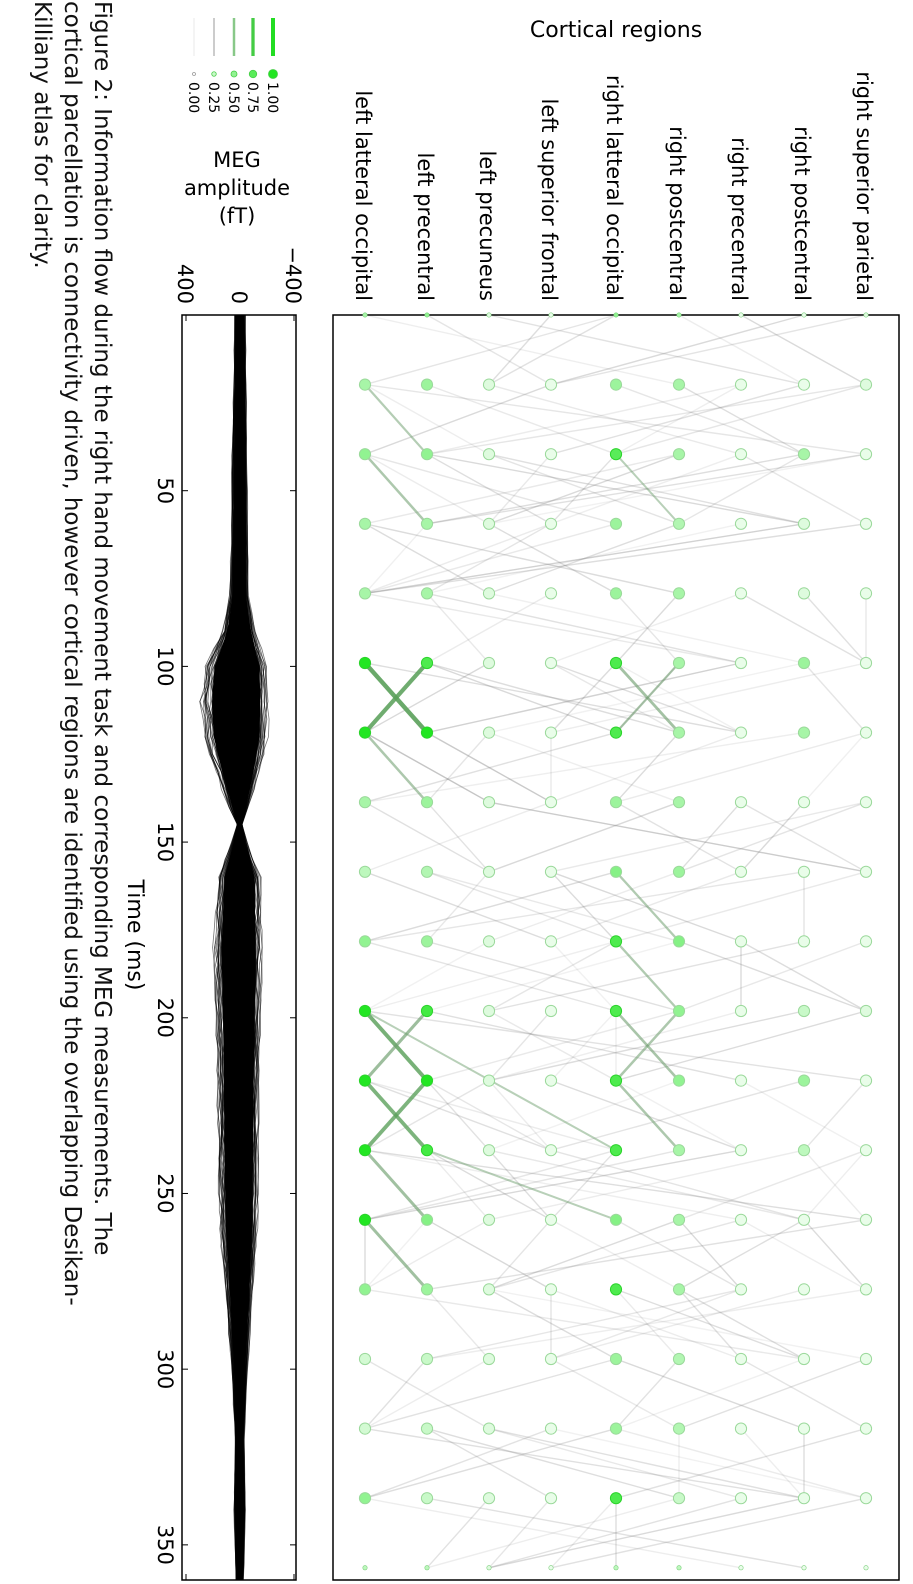  What do you see at coordinates (165, 490) in the screenshot?
I see `meg-x-tick-label: 50` at bounding box center [165, 490].